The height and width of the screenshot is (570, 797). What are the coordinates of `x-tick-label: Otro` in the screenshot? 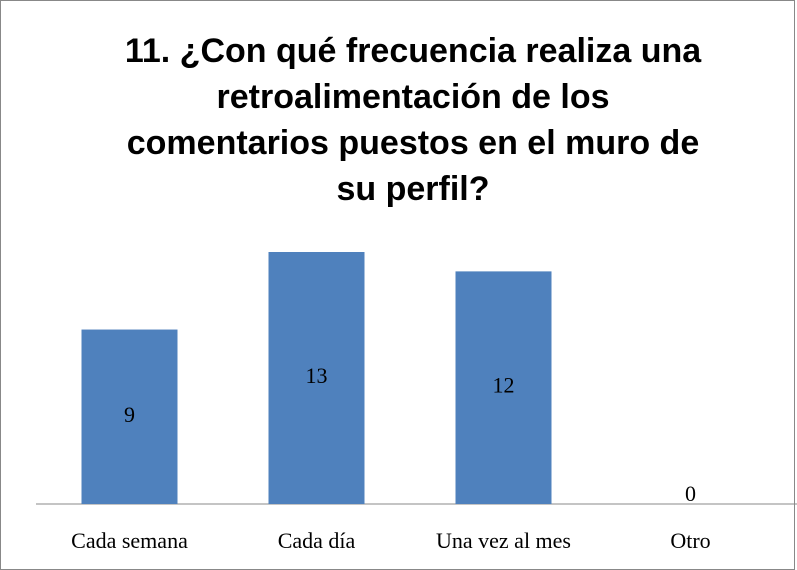 It's located at (690, 540).